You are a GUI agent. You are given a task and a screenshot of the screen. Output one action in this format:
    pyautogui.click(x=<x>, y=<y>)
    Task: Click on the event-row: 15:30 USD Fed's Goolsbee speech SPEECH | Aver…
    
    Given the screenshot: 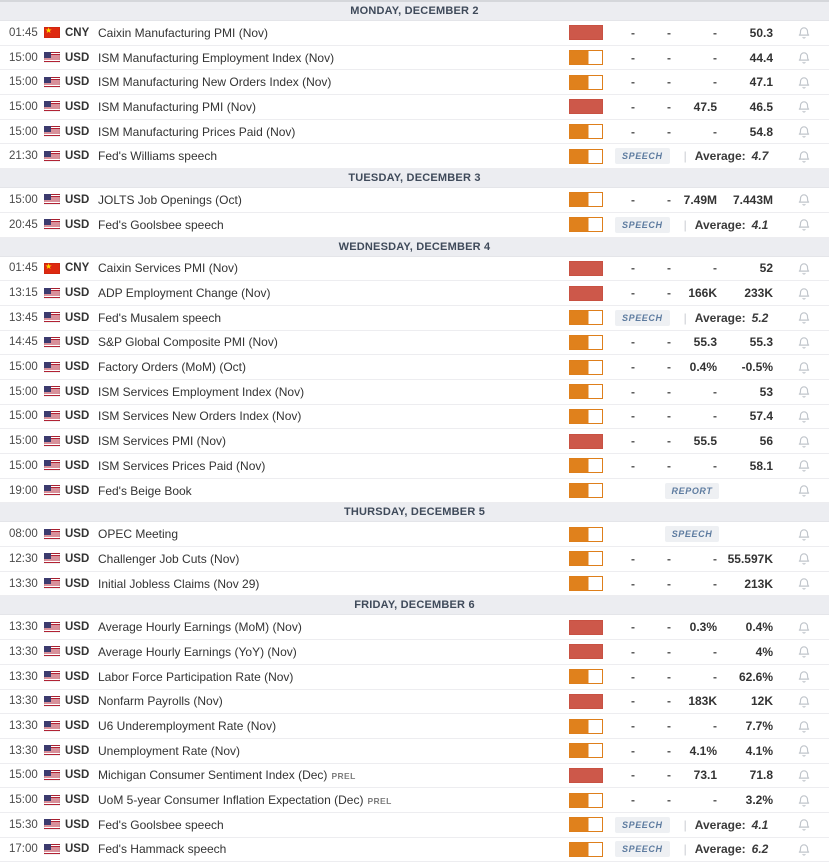 What is the action you would take?
    pyautogui.click(x=414, y=825)
    